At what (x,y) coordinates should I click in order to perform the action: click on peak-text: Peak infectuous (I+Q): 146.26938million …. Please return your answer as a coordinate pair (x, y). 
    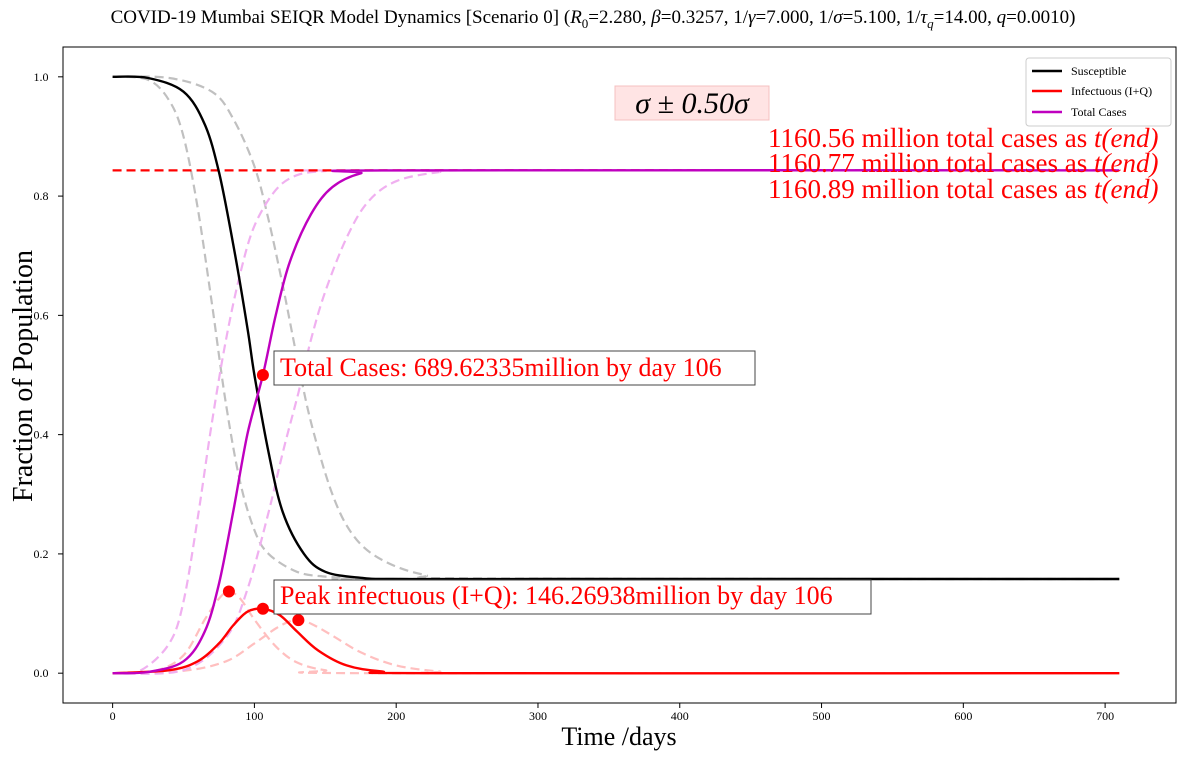
    Looking at the image, I should click on (556, 595).